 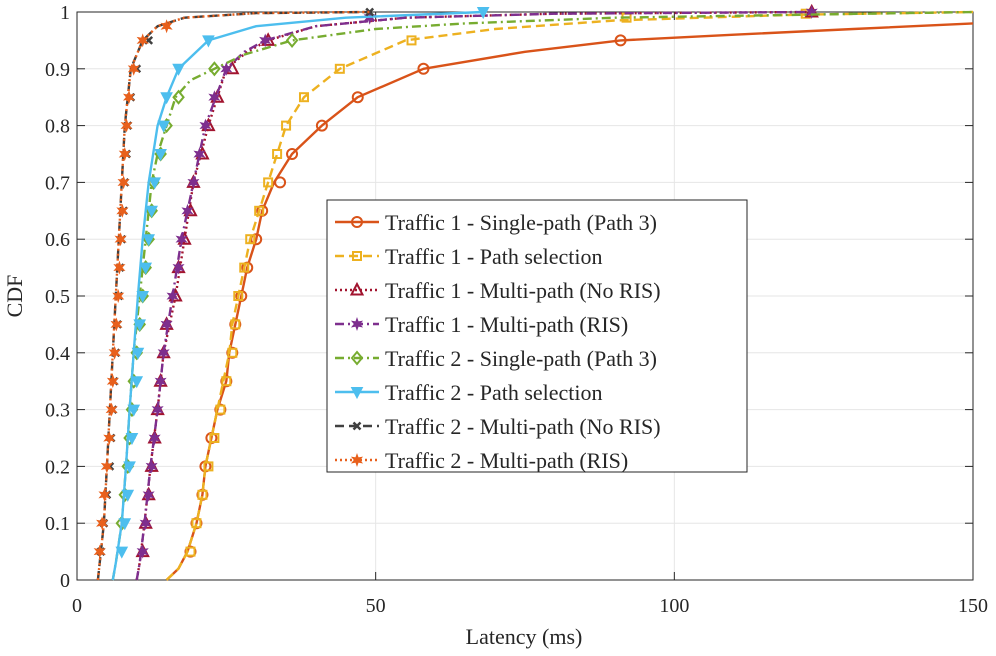 What do you see at coordinates (376, 606) in the screenshot?
I see `x-tick-label: 50` at bounding box center [376, 606].